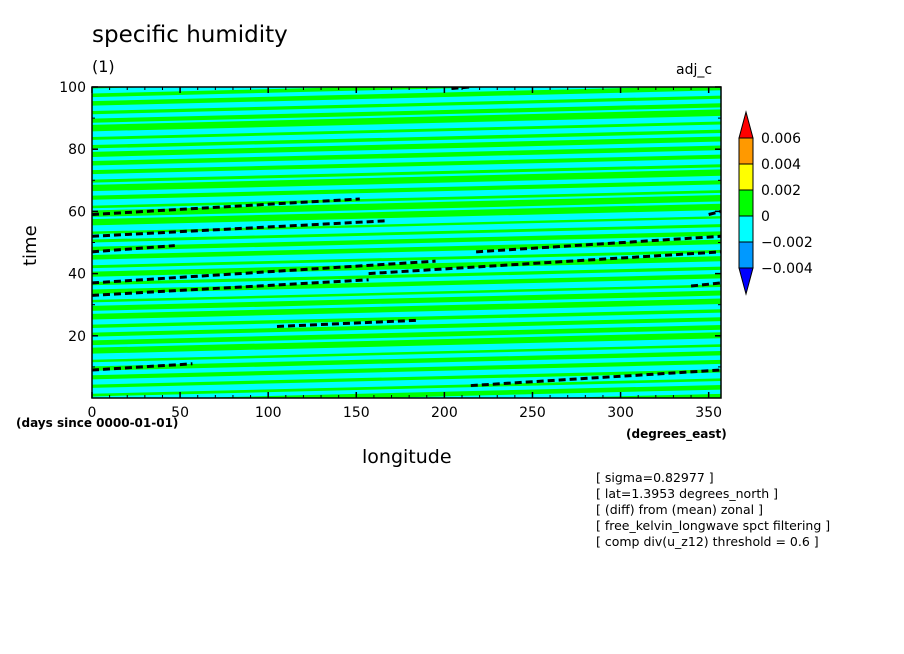 The height and width of the screenshot is (654, 904). Describe the element at coordinates (687, 493) in the screenshot. I see `note-line: [ lat=1.3953 degrees_north ]` at that location.